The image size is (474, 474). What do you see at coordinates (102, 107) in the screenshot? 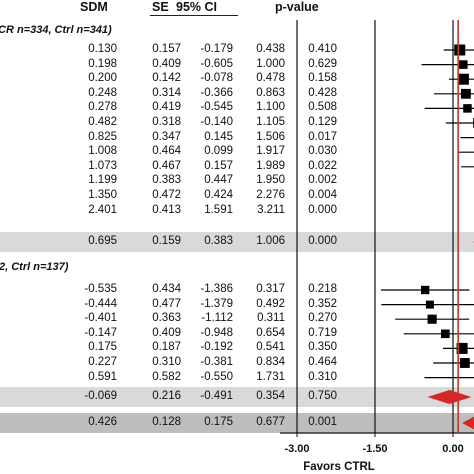
I see `study-row-g1-5-sdm: 0.278` at bounding box center [102, 107].